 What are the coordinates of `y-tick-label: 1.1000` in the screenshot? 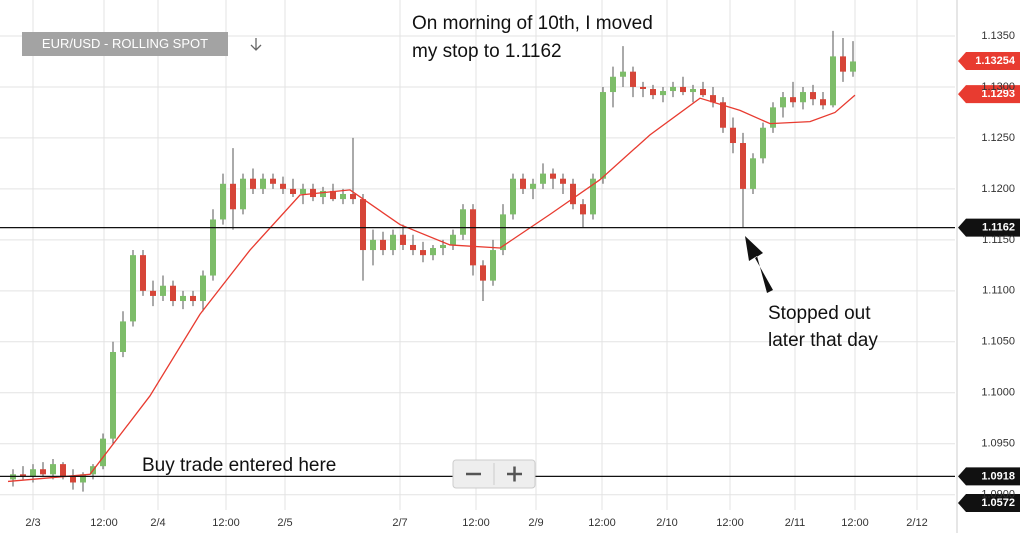 It's located at (998, 393).